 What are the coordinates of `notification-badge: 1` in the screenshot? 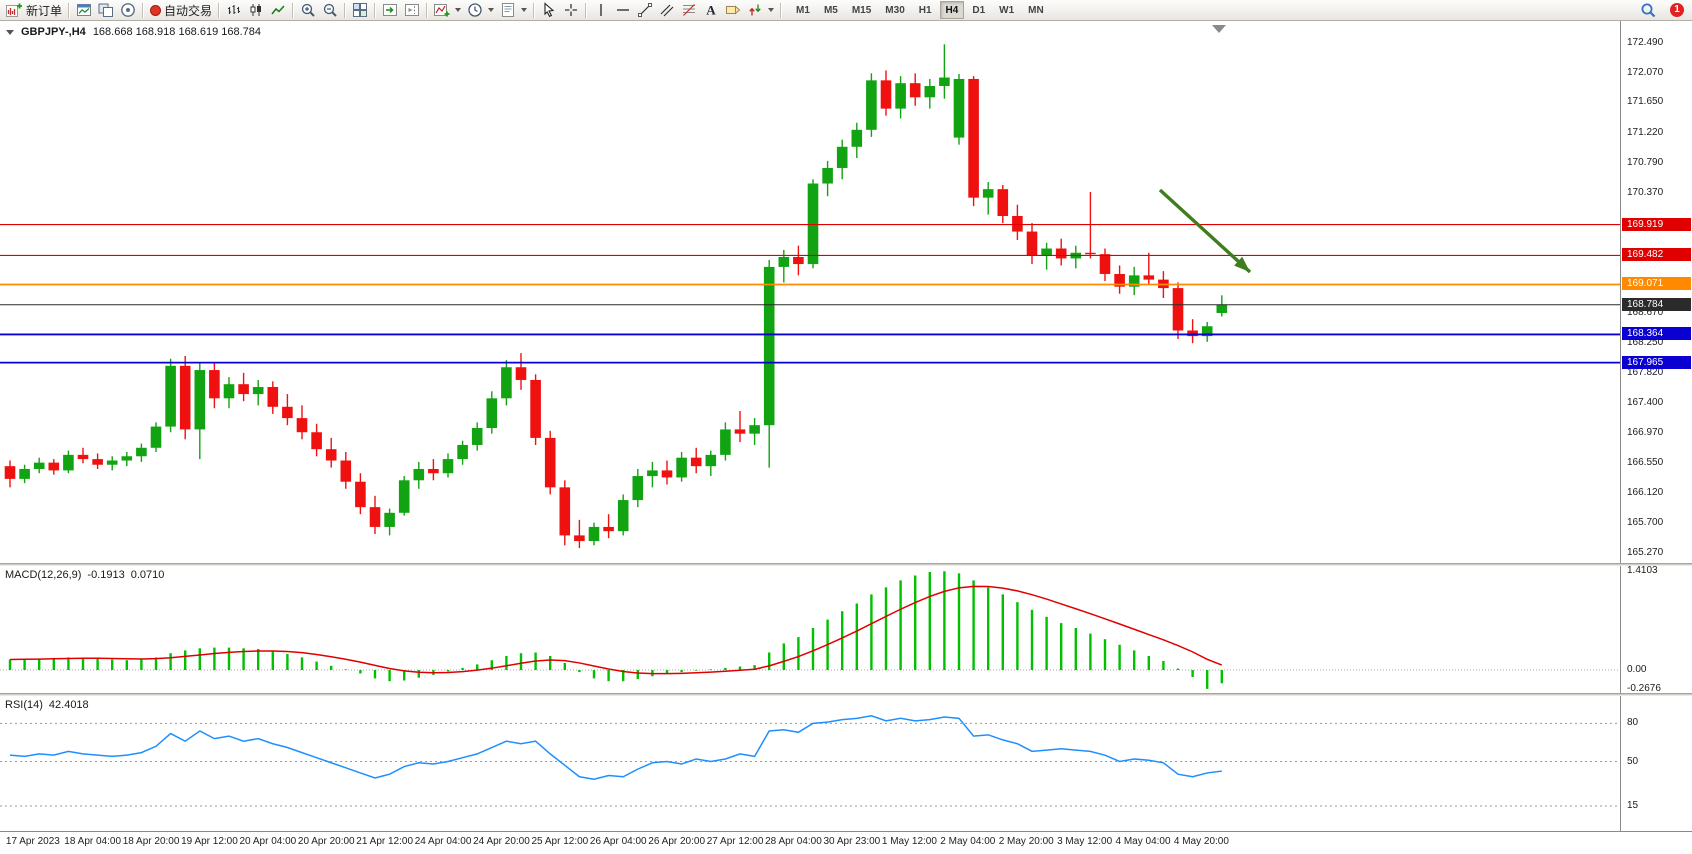 It's located at (1677, 10).